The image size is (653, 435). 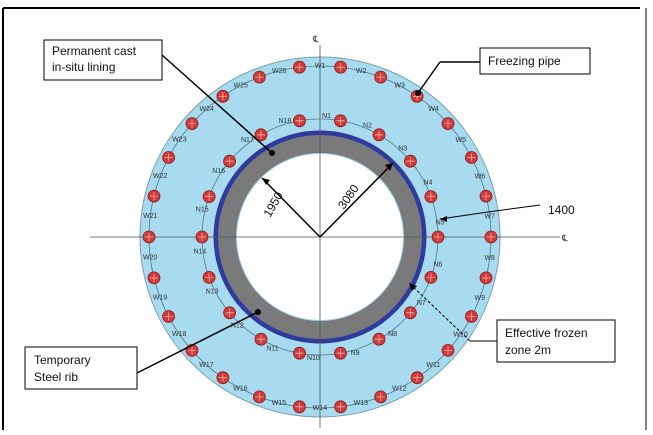 What do you see at coordinates (81, 368) in the screenshot?
I see `steel-rib-callout-box` at bounding box center [81, 368].